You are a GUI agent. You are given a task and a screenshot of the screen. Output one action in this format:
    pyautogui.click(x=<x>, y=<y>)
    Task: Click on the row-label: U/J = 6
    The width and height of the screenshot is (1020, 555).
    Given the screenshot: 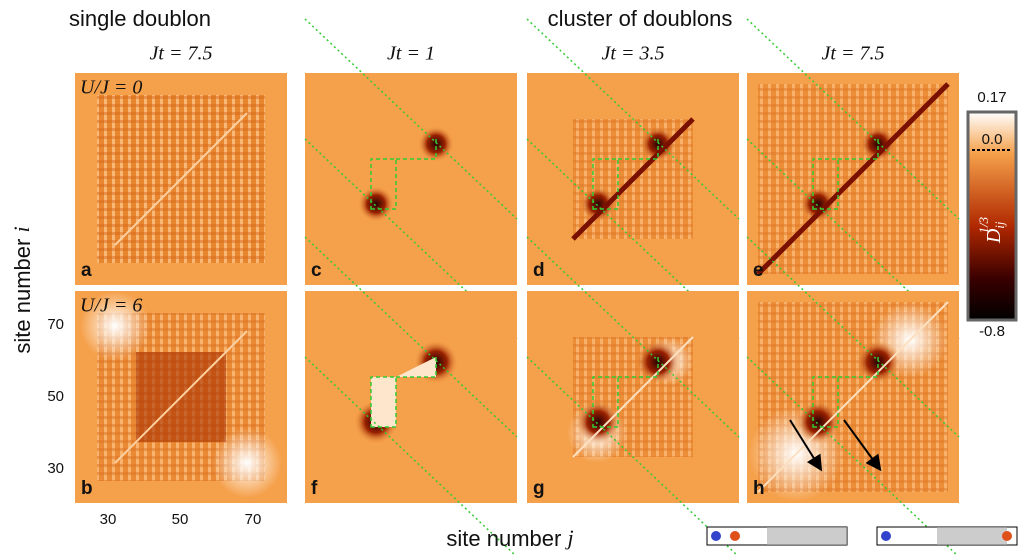 What is the action you would take?
    pyautogui.click(x=111, y=306)
    